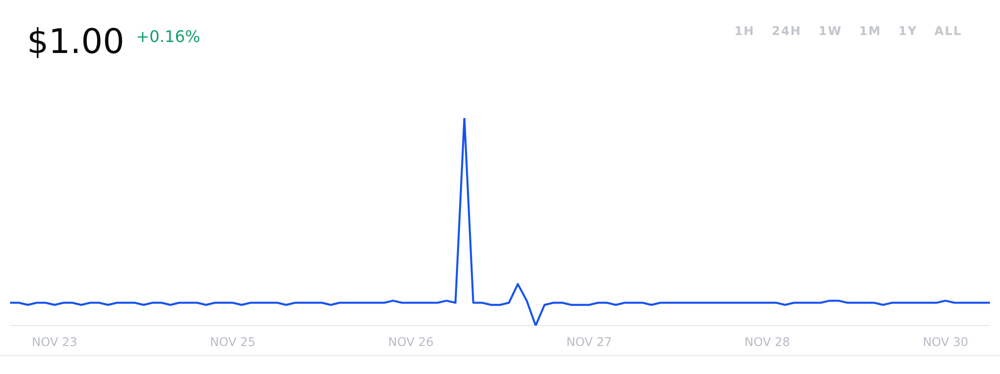 This screenshot has width=1000, height=374. What do you see at coordinates (870, 31) in the screenshot?
I see `text: 1M` at bounding box center [870, 31].